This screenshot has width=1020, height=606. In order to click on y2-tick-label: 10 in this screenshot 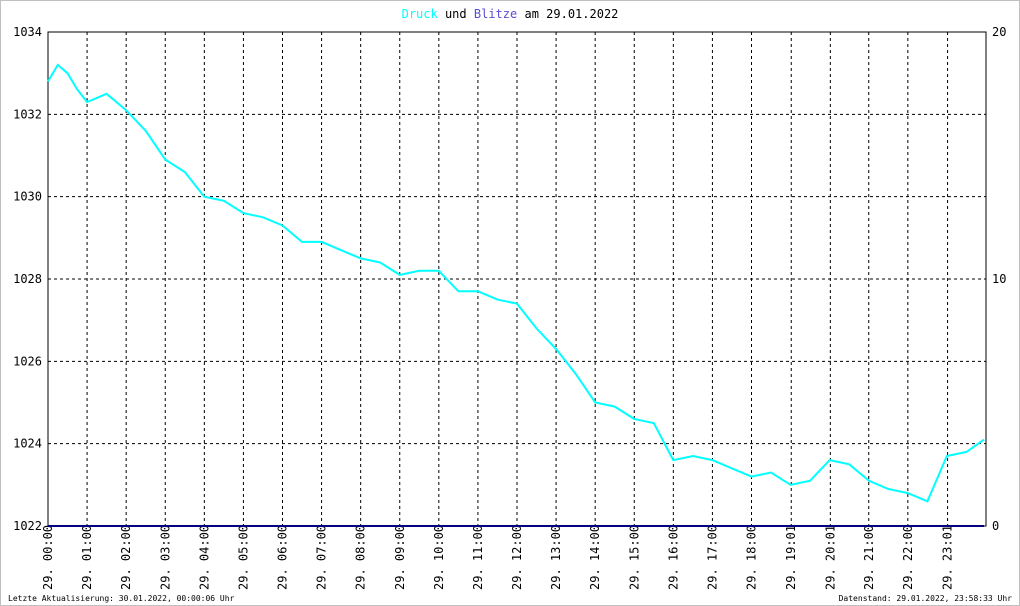, I will do `click(999, 279)`.